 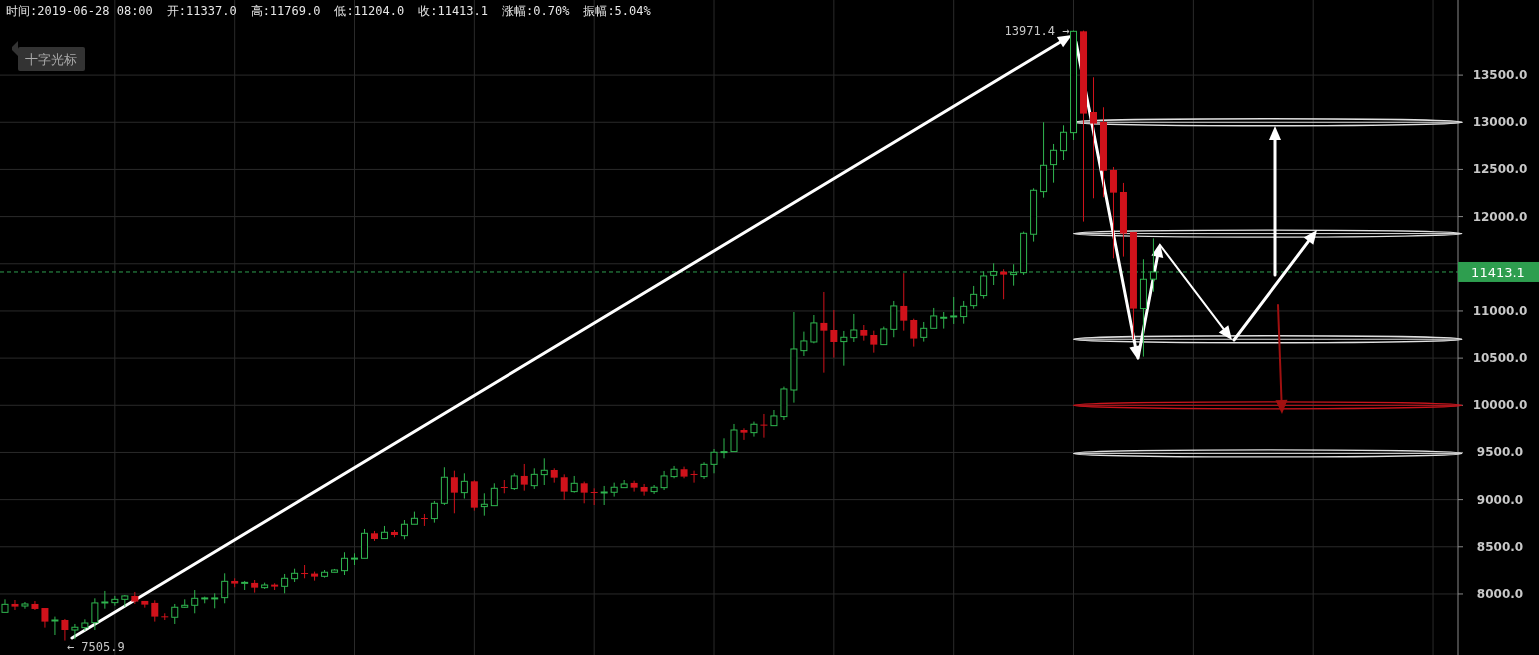 I want to click on y-tick-label: 9500.0, so click(x=1500, y=452).